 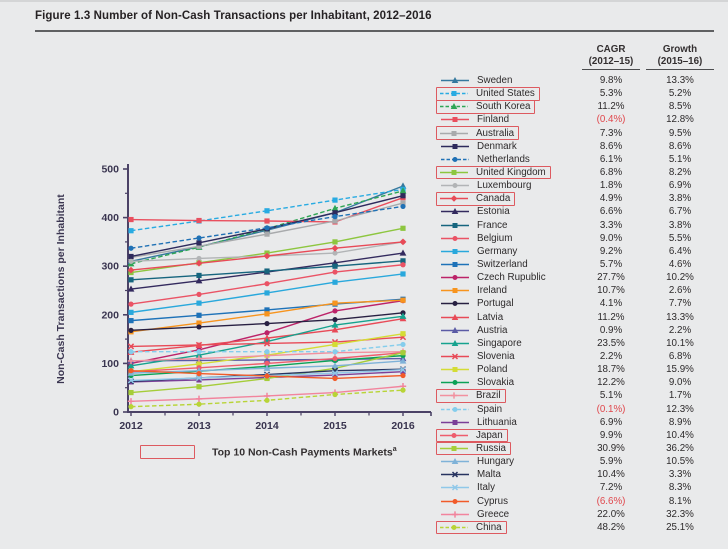 I want to click on series-markers-canada, so click(x=267, y=256).